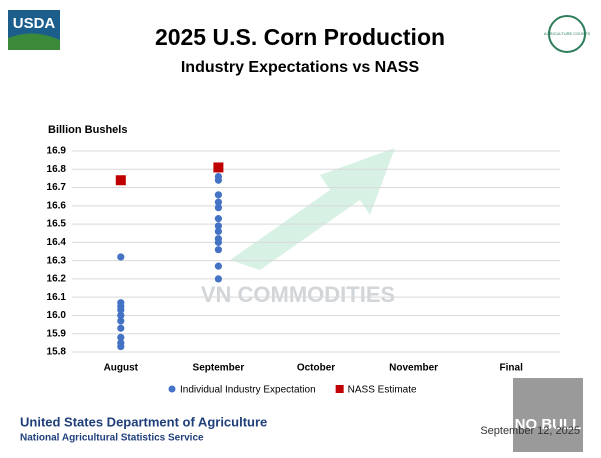 The height and width of the screenshot is (458, 601). I want to click on legend-label: Individual Industry Expectation, so click(248, 390).